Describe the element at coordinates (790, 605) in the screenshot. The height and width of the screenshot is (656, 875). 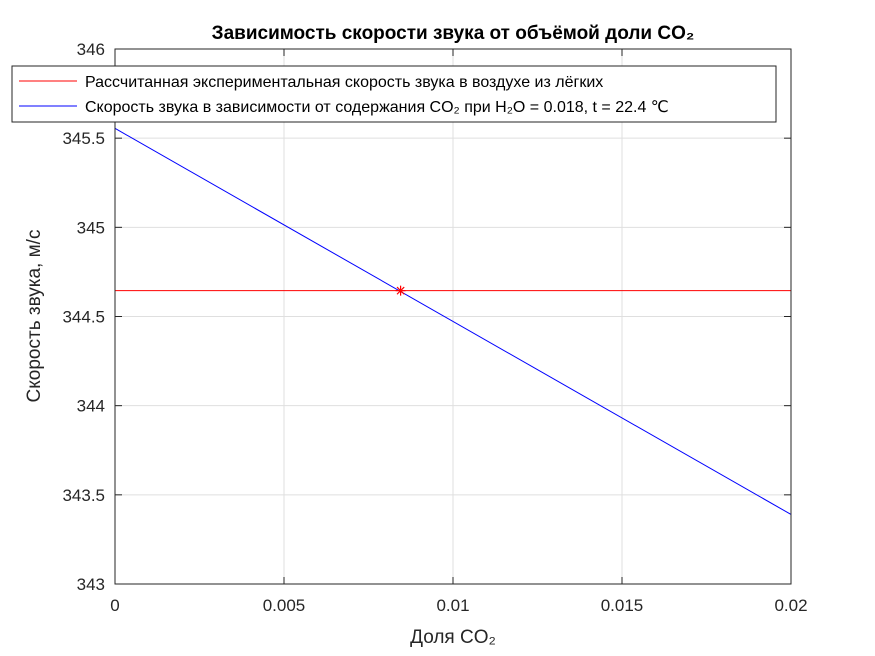
I see `x-tick-label: 0.02` at that location.